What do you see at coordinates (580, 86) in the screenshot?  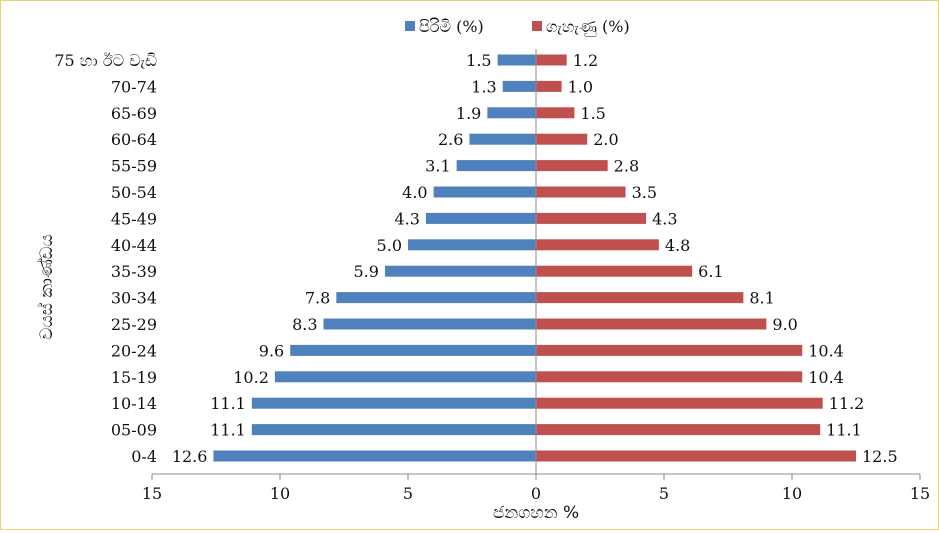 I see `female-data-label: 1.0` at bounding box center [580, 86].